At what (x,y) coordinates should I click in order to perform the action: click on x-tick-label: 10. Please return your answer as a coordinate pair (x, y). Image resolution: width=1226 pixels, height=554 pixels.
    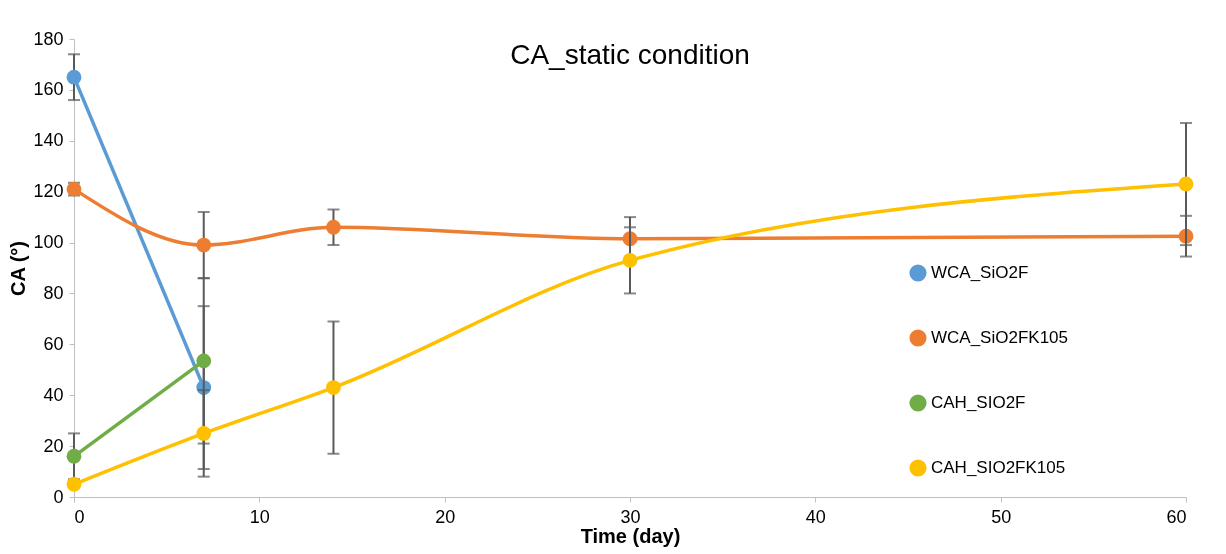
    Looking at the image, I should click on (259, 516).